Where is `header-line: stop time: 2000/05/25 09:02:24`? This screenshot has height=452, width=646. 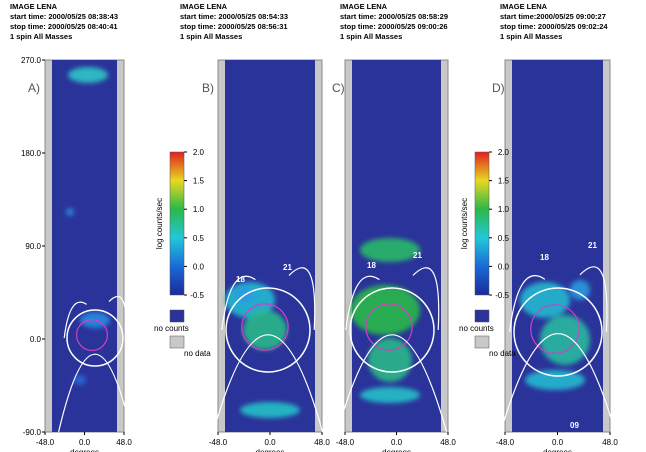
header-line: stop time: 2000/05/25 09:02:24 is located at coordinates (554, 26).